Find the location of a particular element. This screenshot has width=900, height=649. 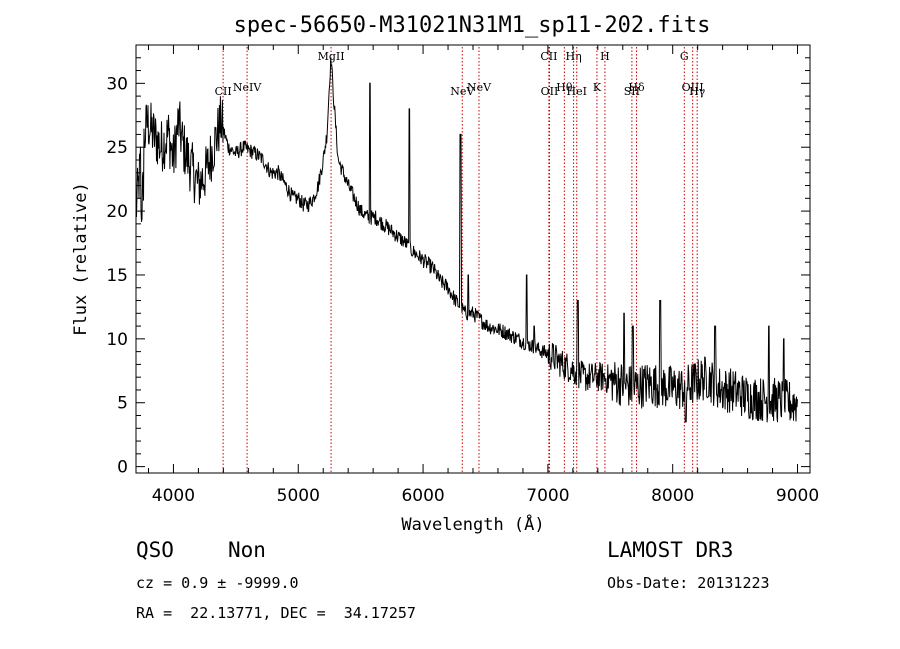

x-tick-label: 9000 is located at coordinates (797, 496).